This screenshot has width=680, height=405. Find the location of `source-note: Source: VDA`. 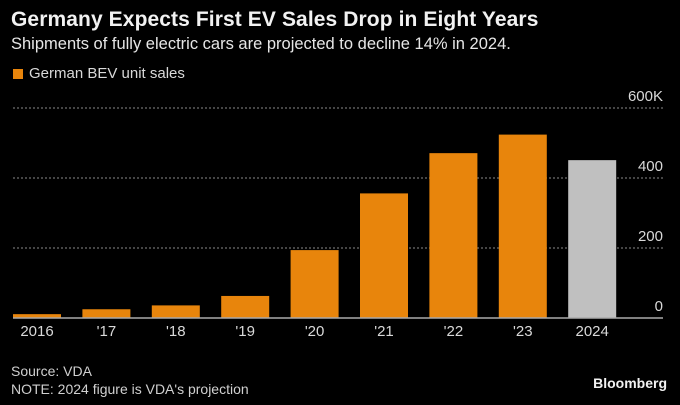

source-note: Source: VDA is located at coordinates (51, 371).